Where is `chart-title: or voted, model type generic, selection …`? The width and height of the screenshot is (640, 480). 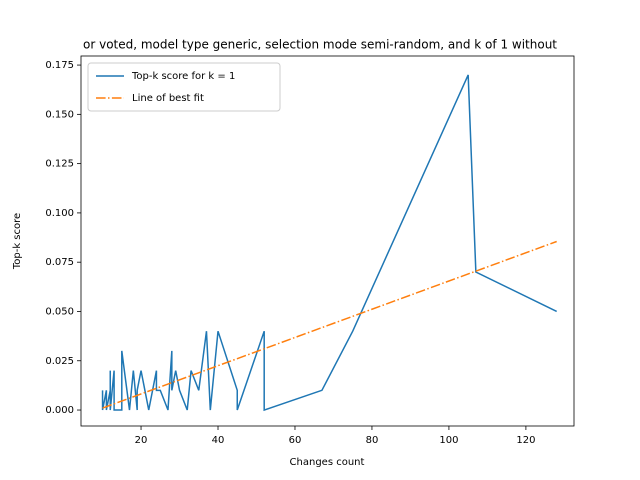
chart-title: or voted, model type generic, selection … is located at coordinates (320, 45).